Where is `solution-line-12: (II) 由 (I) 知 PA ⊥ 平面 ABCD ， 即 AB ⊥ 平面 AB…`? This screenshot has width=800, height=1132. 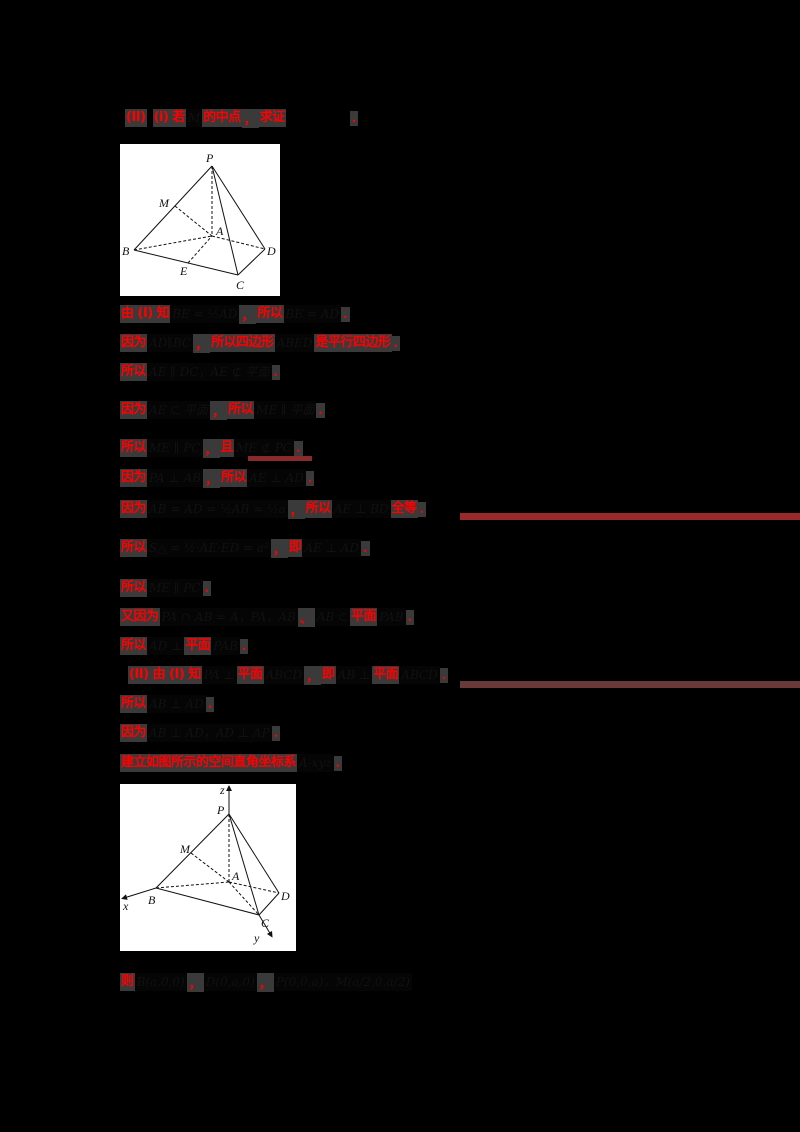
solution-line-12: (II) 由 (I) 知 PA ⊥ 平面 ABCD ， 即 AB ⊥ 平面 AB… is located at coordinates (288, 675).